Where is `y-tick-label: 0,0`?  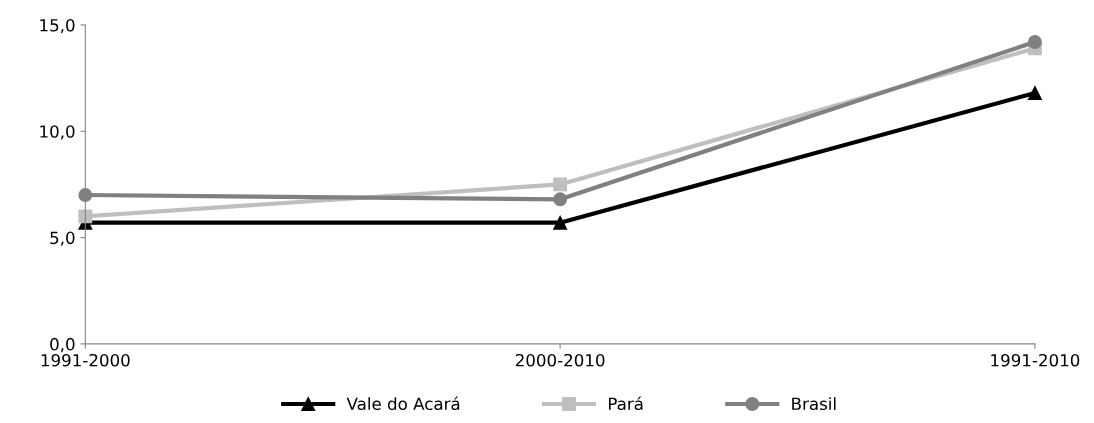
y-tick-label: 0,0 is located at coordinates (62, 345).